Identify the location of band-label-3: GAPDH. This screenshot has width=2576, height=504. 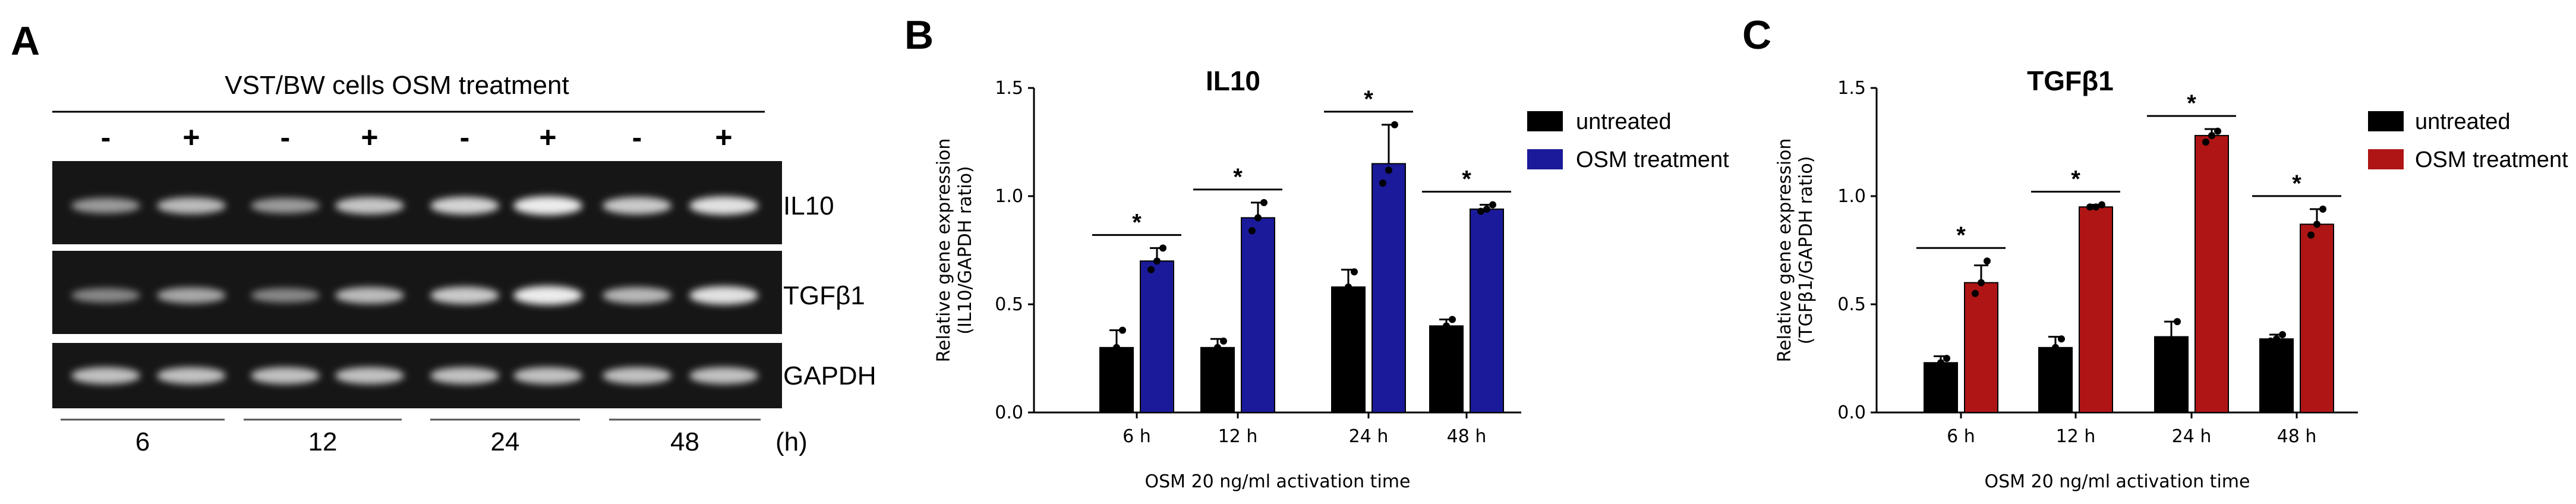
(830, 375).